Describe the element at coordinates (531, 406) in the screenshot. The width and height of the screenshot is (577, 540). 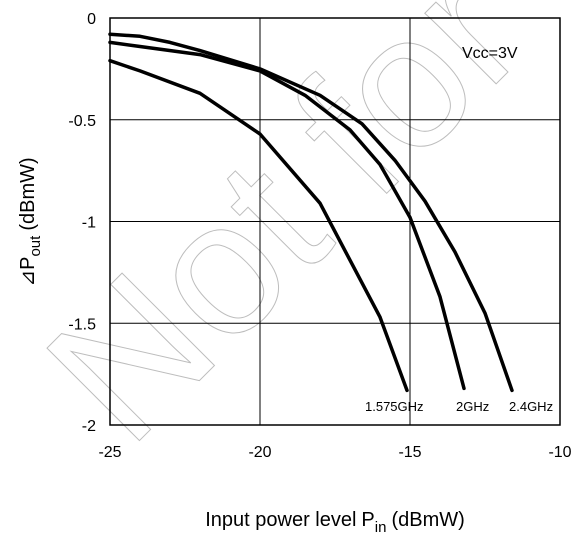
I see `series-label-24ghz: 2.4GHz` at that location.